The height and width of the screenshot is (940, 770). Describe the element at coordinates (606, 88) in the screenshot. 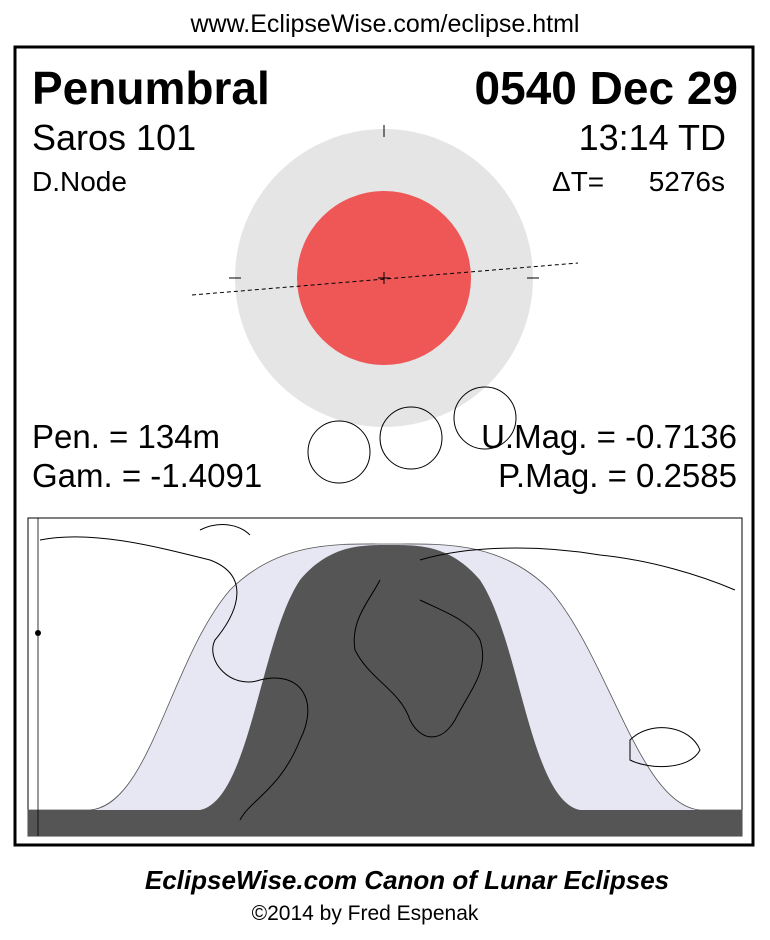

I see `eclipse-date: 0540 Dec 29` at that location.